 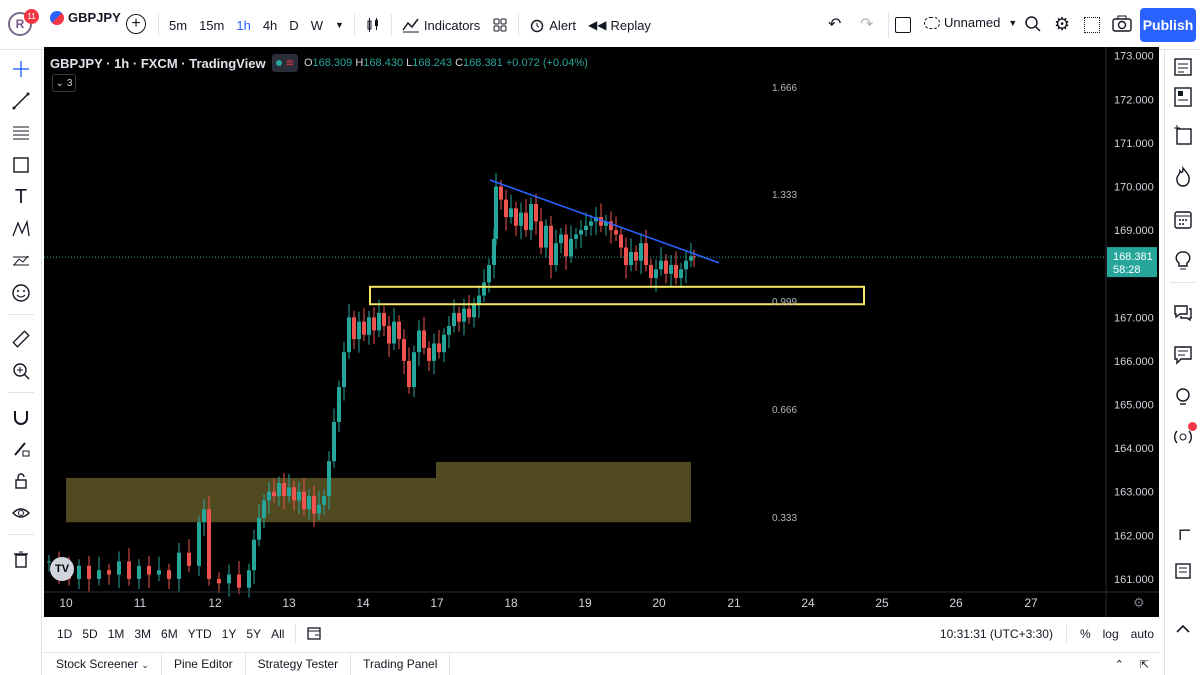 What do you see at coordinates (204, 664) in the screenshot?
I see `tab-pine-editor: Pine Editor` at bounding box center [204, 664].